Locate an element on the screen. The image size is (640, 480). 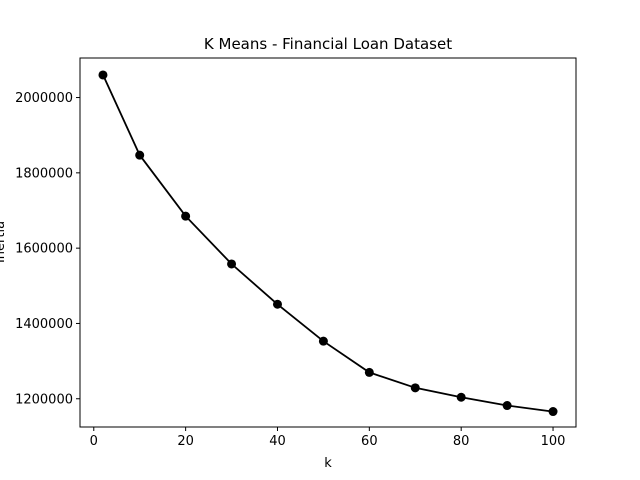
x-tick-label: 0 is located at coordinates (94, 441).